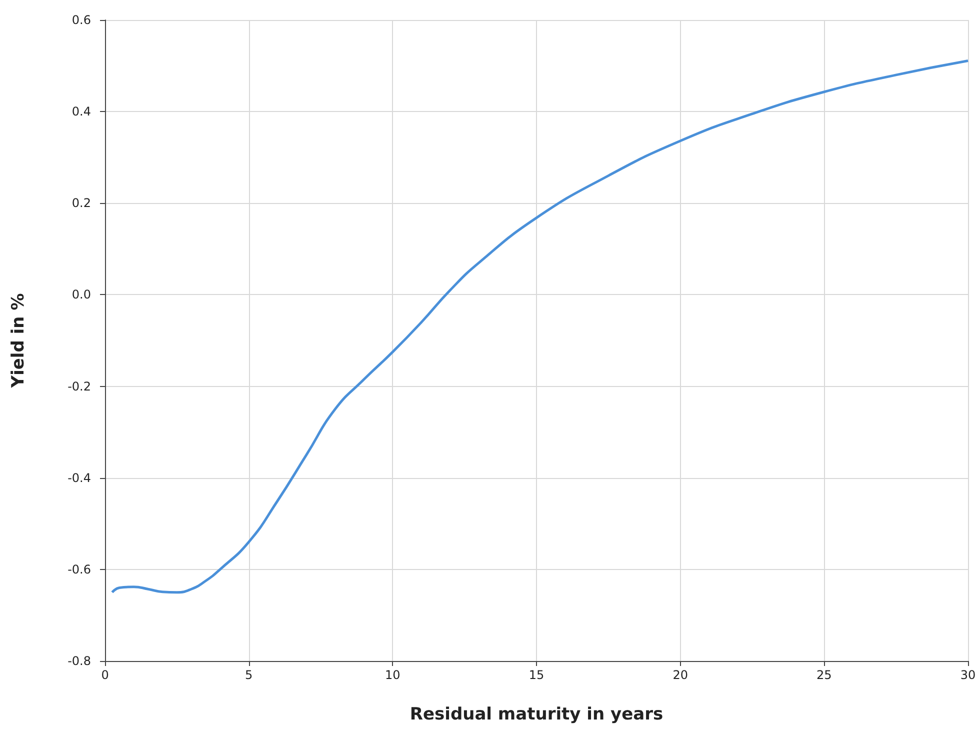 The width and height of the screenshot is (979, 750). I want to click on x-tick-label: 30, so click(968, 675).